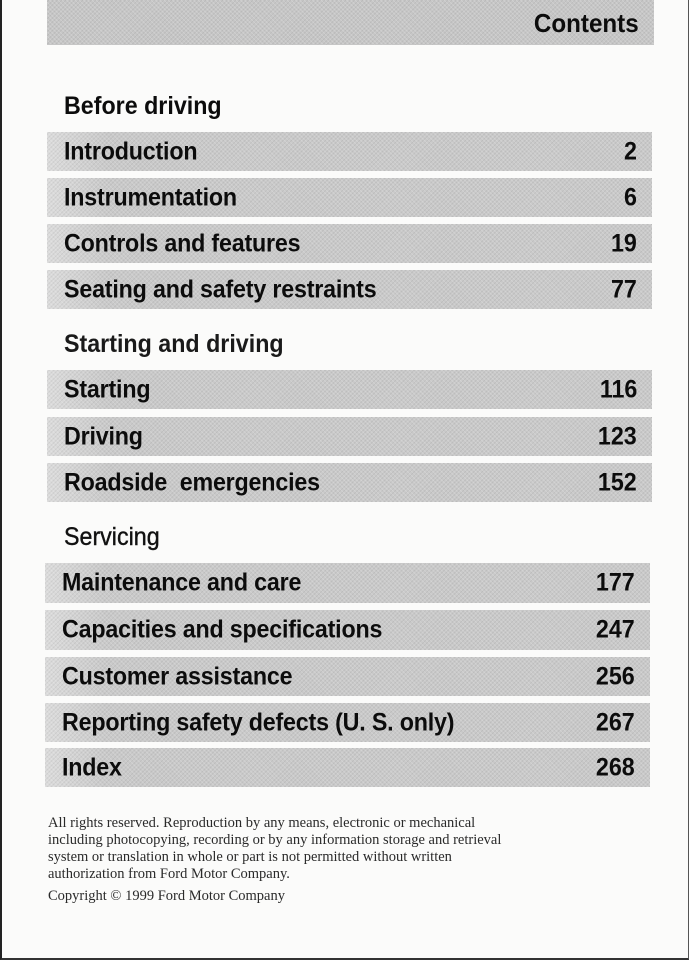  Describe the element at coordinates (174, 344) in the screenshot. I see `section-heading-starting-and-driving: Starting and driving` at that location.